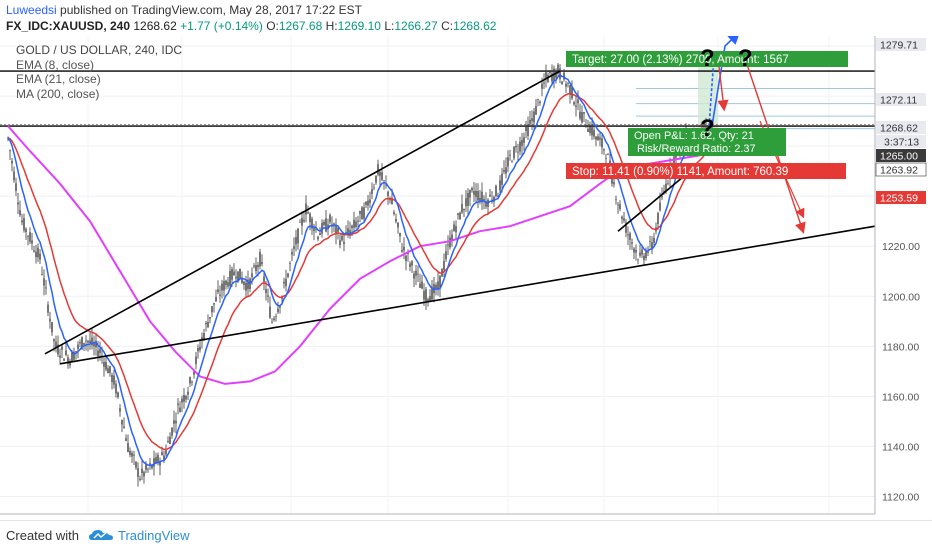 The width and height of the screenshot is (932, 551). Describe the element at coordinates (901, 45) in the screenshot. I see `price-tag-1: 1279.71` at that location.